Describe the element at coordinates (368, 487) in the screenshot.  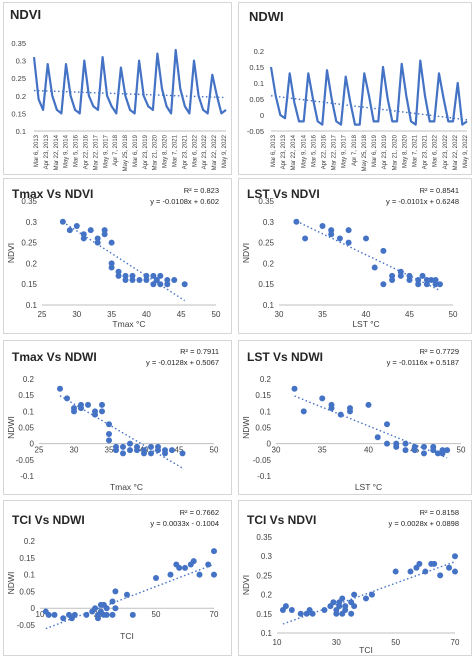
I see `x-axis-label: LST °C` at that location.